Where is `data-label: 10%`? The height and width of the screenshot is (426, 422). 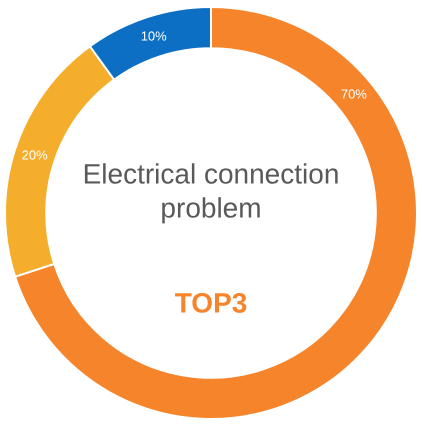
data-label: 10% is located at coordinates (154, 36).